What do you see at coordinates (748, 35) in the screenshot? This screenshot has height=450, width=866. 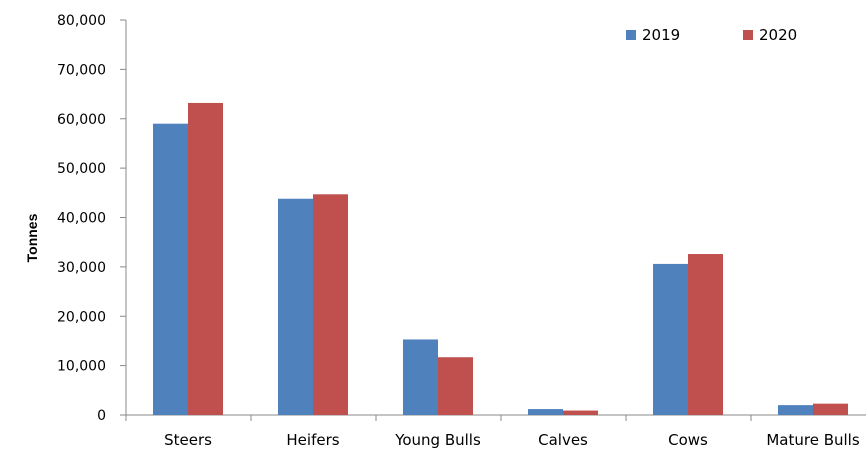 I see `legend-swatch-2020` at bounding box center [748, 35].